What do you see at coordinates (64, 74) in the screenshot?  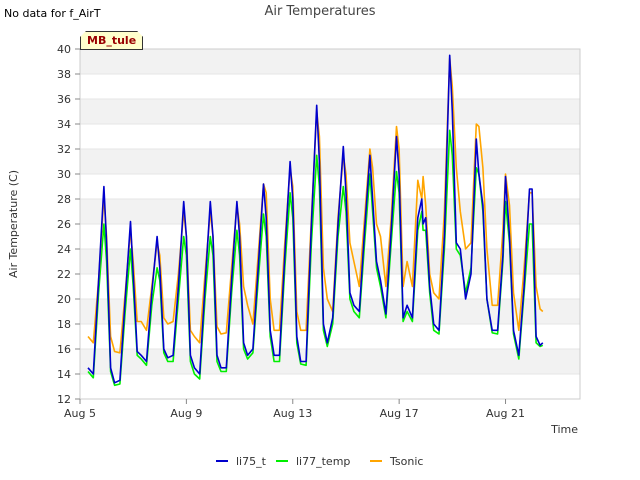 I see `y-tick-label: 38` at bounding box center [64, 74].